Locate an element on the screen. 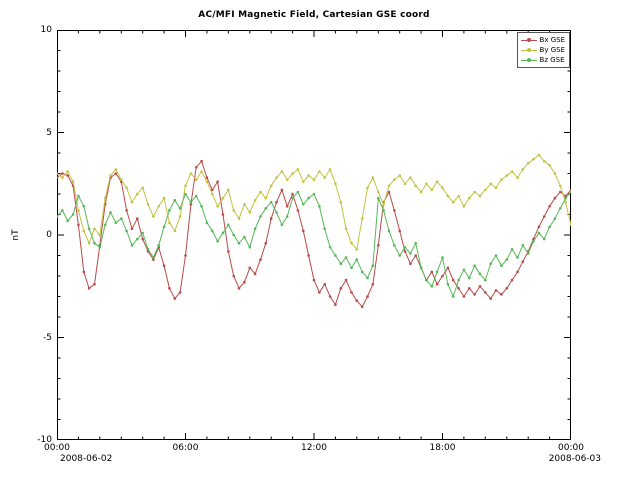  legend-label: Bz GSE is located at coordinates (552, 60).